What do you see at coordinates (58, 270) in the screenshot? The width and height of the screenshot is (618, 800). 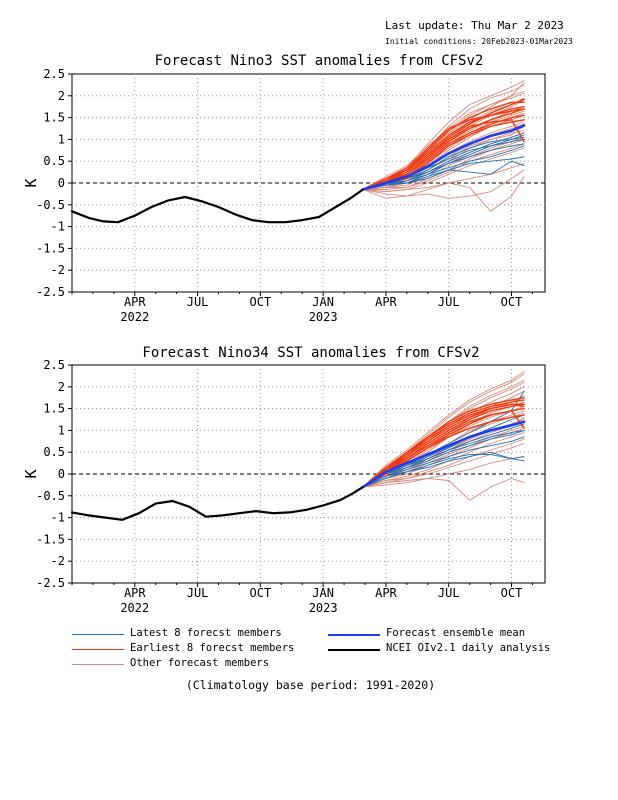 I see `y-tick-label-nino3: -2` at bounding box center [58, 270].